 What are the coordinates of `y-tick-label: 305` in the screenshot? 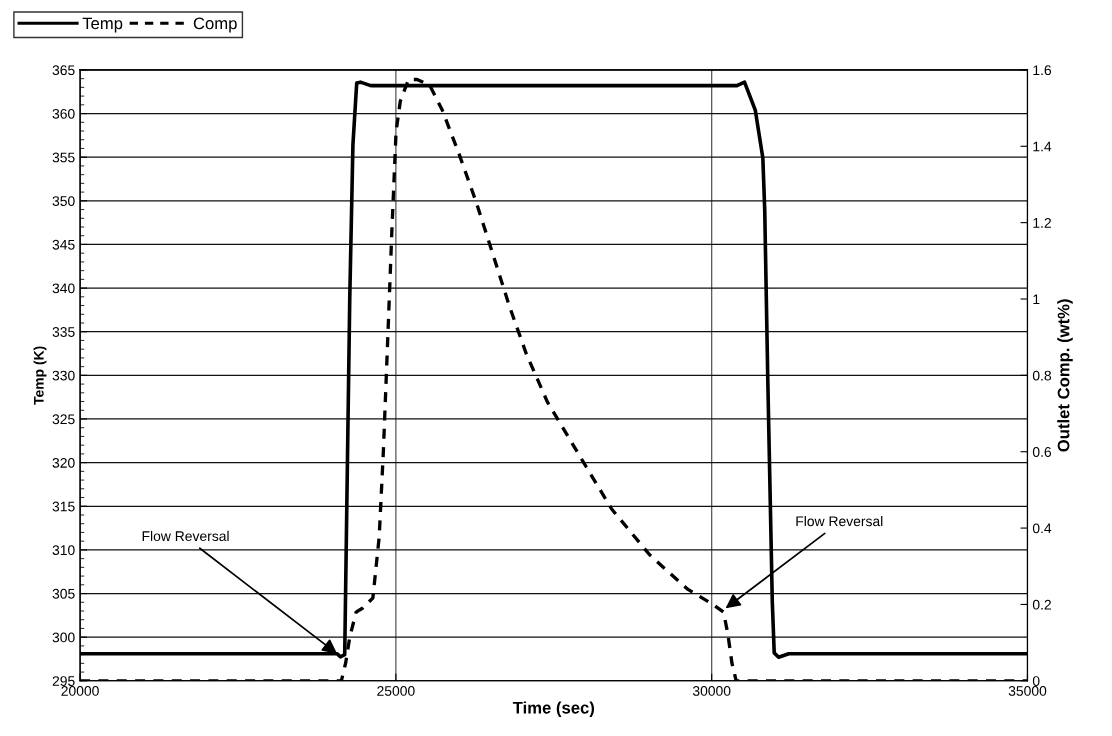 It's located at (63, 593).